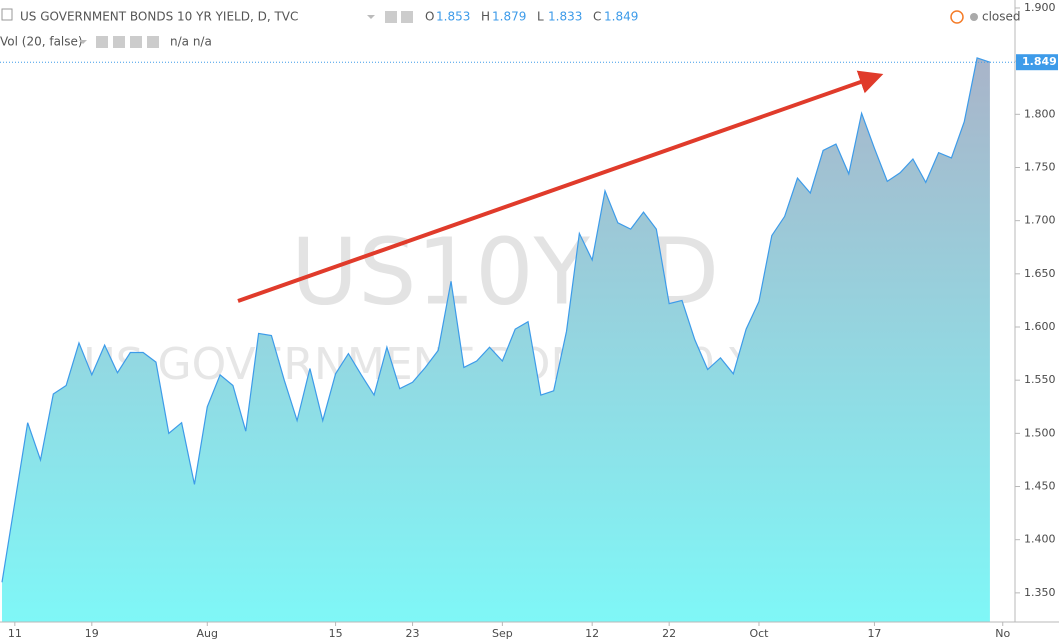 The height and width of the screenshot is (642, 1059). Describe the element at coordinates (1040, 539) in the screenshot. I see `y-tick-label: 1.400` at that location.